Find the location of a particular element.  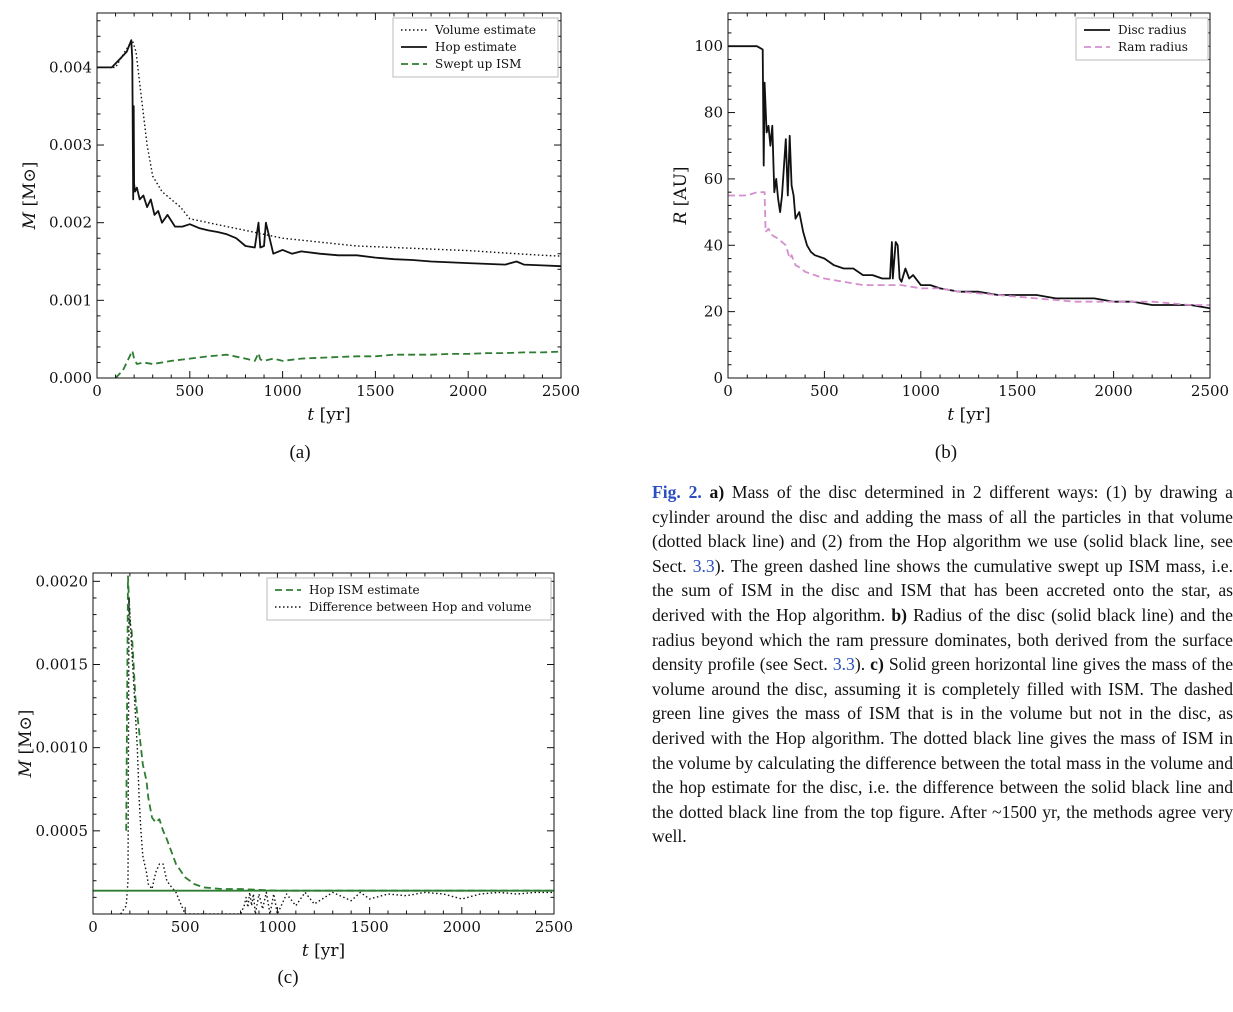

axes-frame-b is located at coordinates (969, 195).